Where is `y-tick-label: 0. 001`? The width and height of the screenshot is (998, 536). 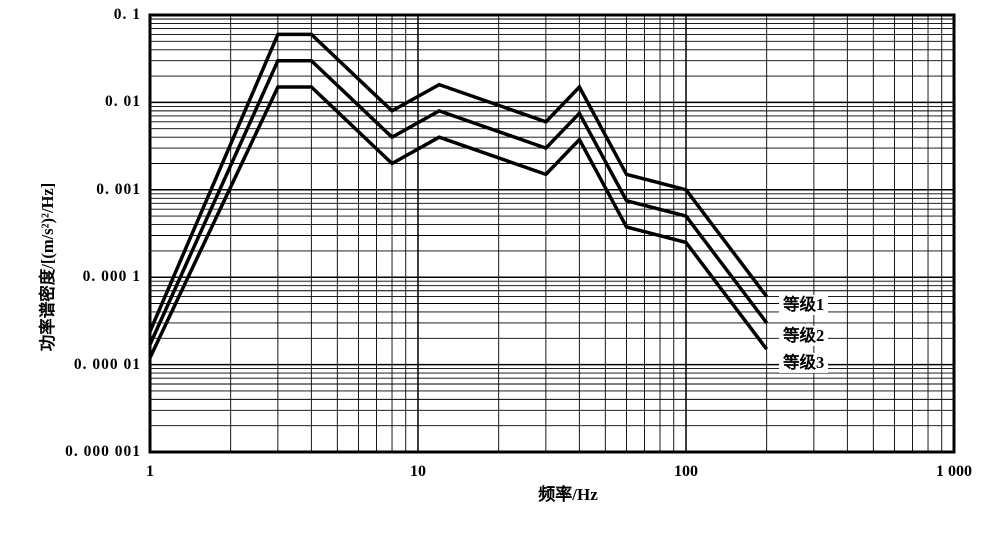
y-tick-label: 0. 001 is located at coordinates (118, 189).